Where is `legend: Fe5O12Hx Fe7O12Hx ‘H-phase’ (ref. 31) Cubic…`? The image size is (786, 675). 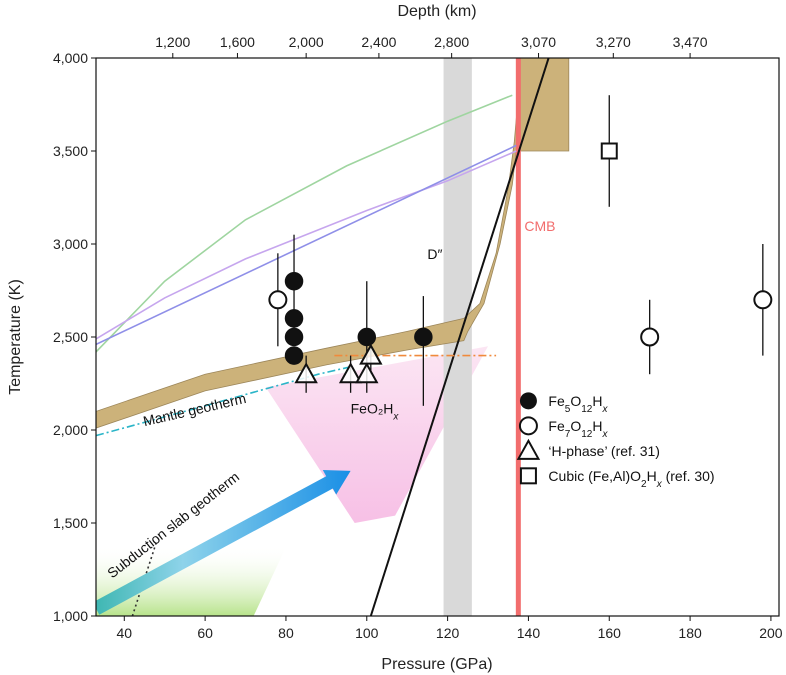 legend: Fe5O12Hx Fe7O12Hx ‘H-phase’ (ref. 31) Cubic… is located at coordinates (615, 441).